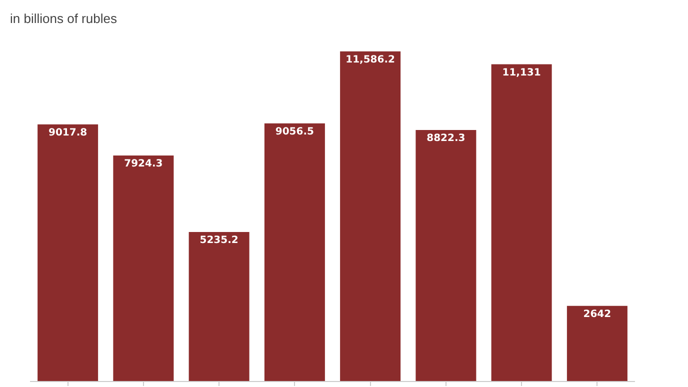  Describe the element at coordinates (219, 240) in the screenshot. I see `data-label: 5235.2` at that location.